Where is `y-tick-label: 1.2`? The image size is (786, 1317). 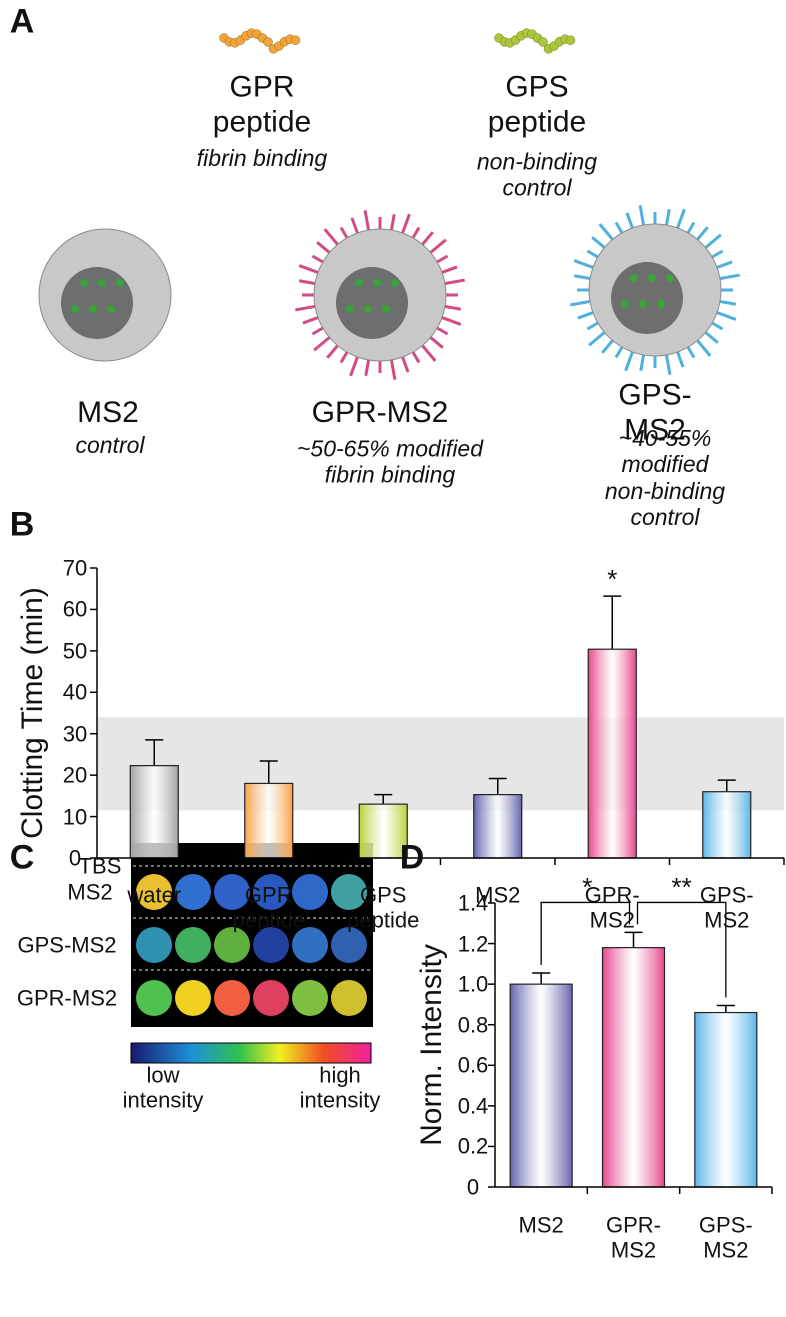
y-tick-label: 1.2 is located at coordinates (473, 943).